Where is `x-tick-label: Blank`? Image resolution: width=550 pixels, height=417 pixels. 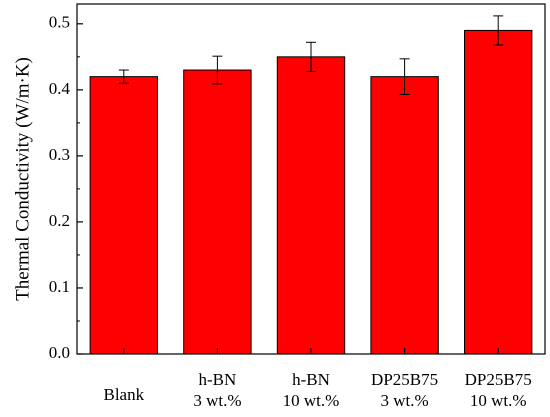 x-tick-label: Blank is located at coordinates (123, 394).